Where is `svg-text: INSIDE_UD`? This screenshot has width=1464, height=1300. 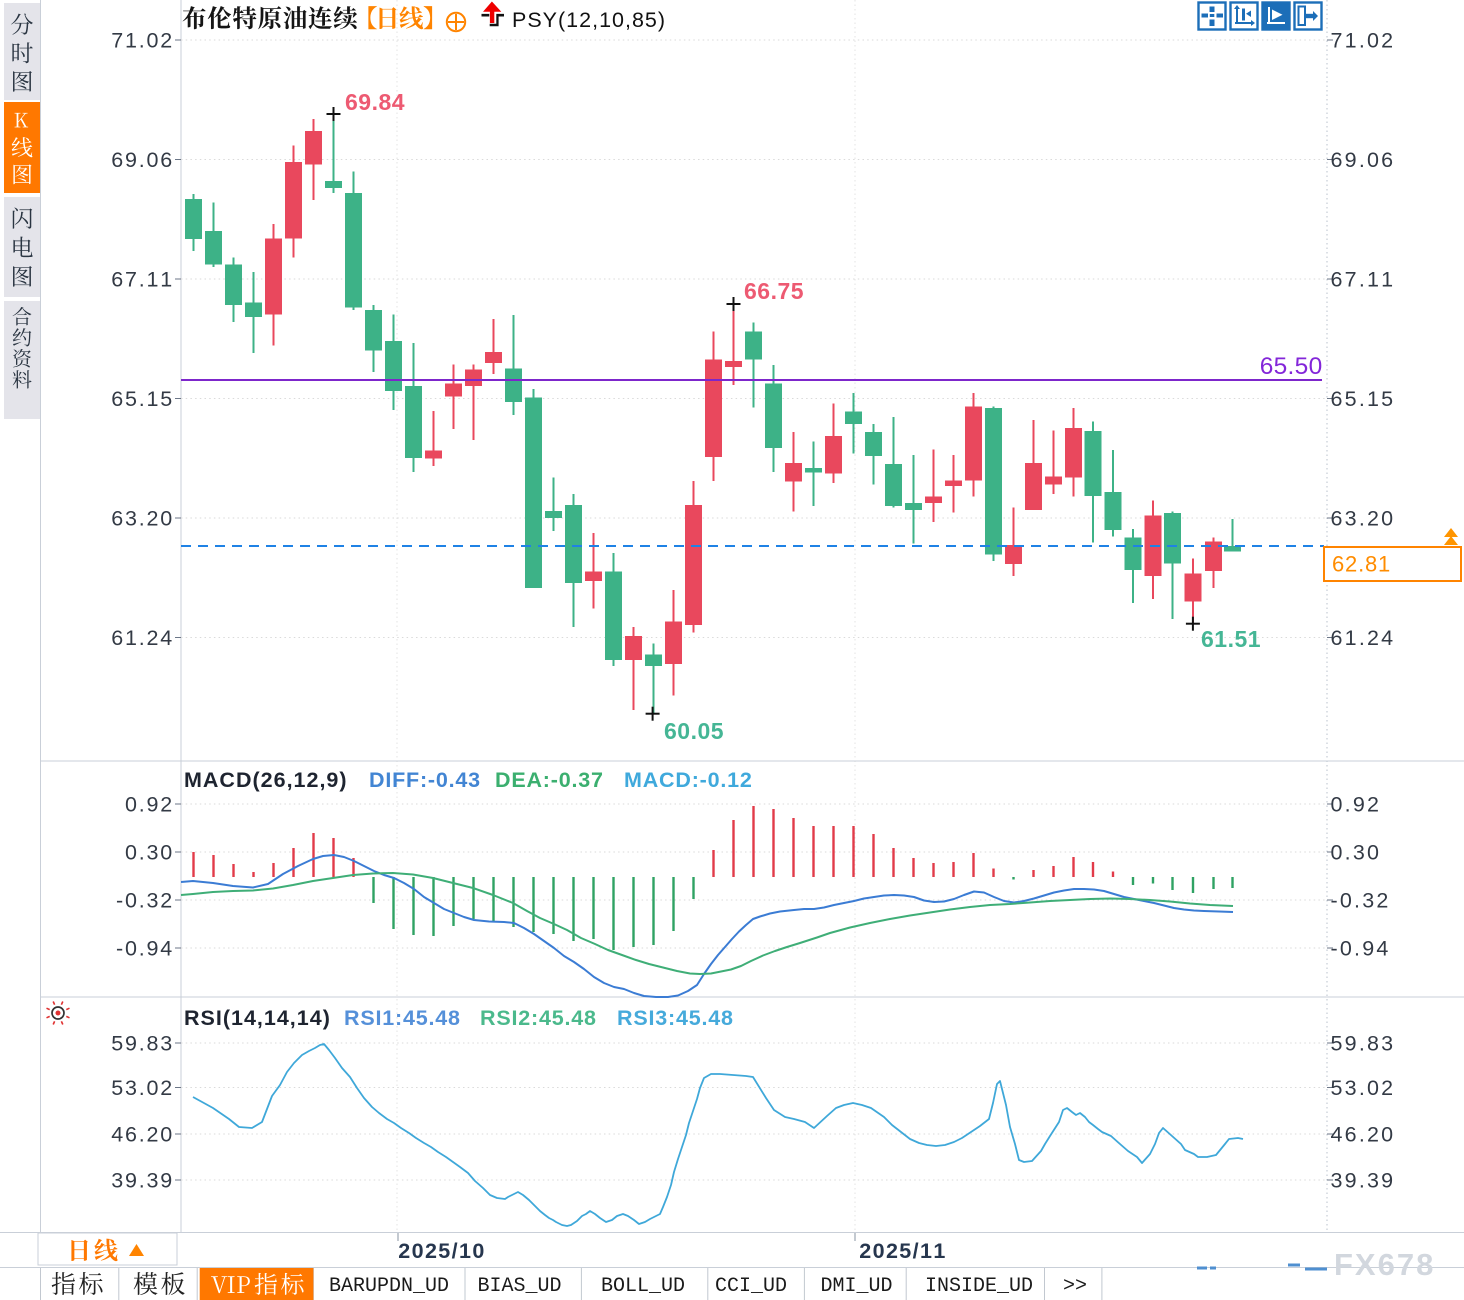 svg-text: INSIDE_UD is located at coordinates (979, 1286).